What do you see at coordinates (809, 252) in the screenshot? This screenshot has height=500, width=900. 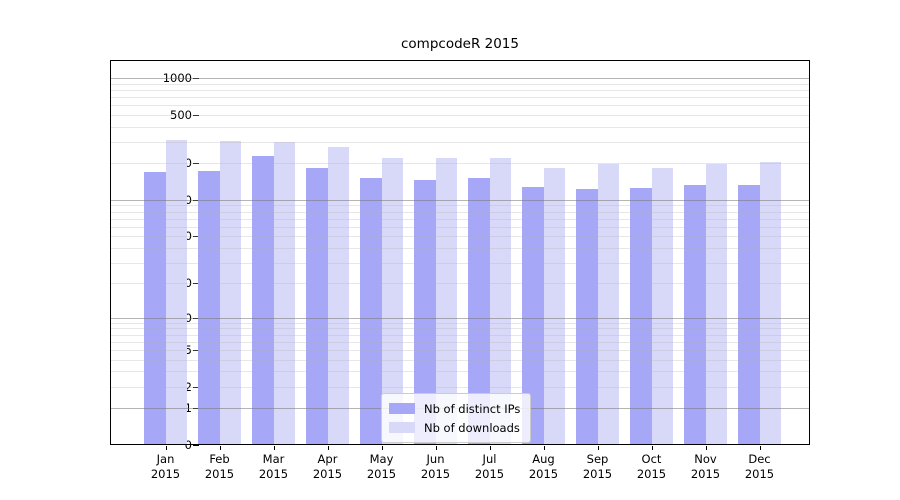 I see `axis-spine-right` at bounding box center [809, 252].